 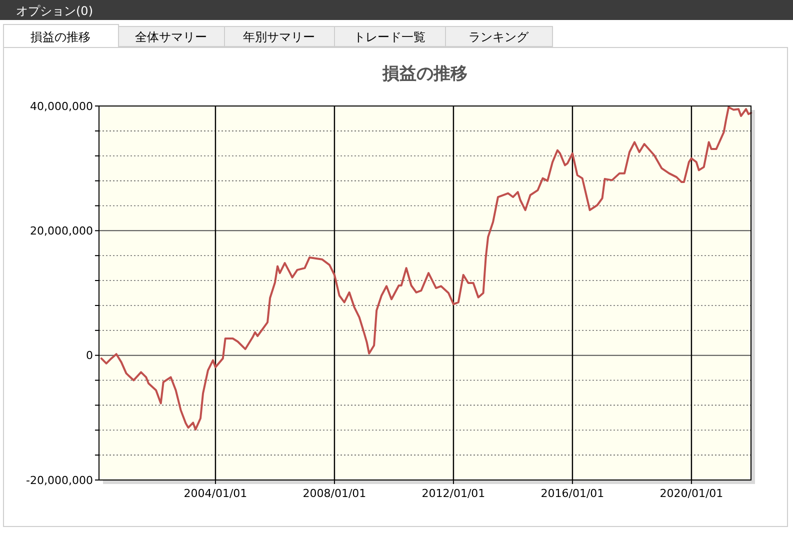 I want to click on y-tick-label: 20,000,000, so click(x=61, y=231).